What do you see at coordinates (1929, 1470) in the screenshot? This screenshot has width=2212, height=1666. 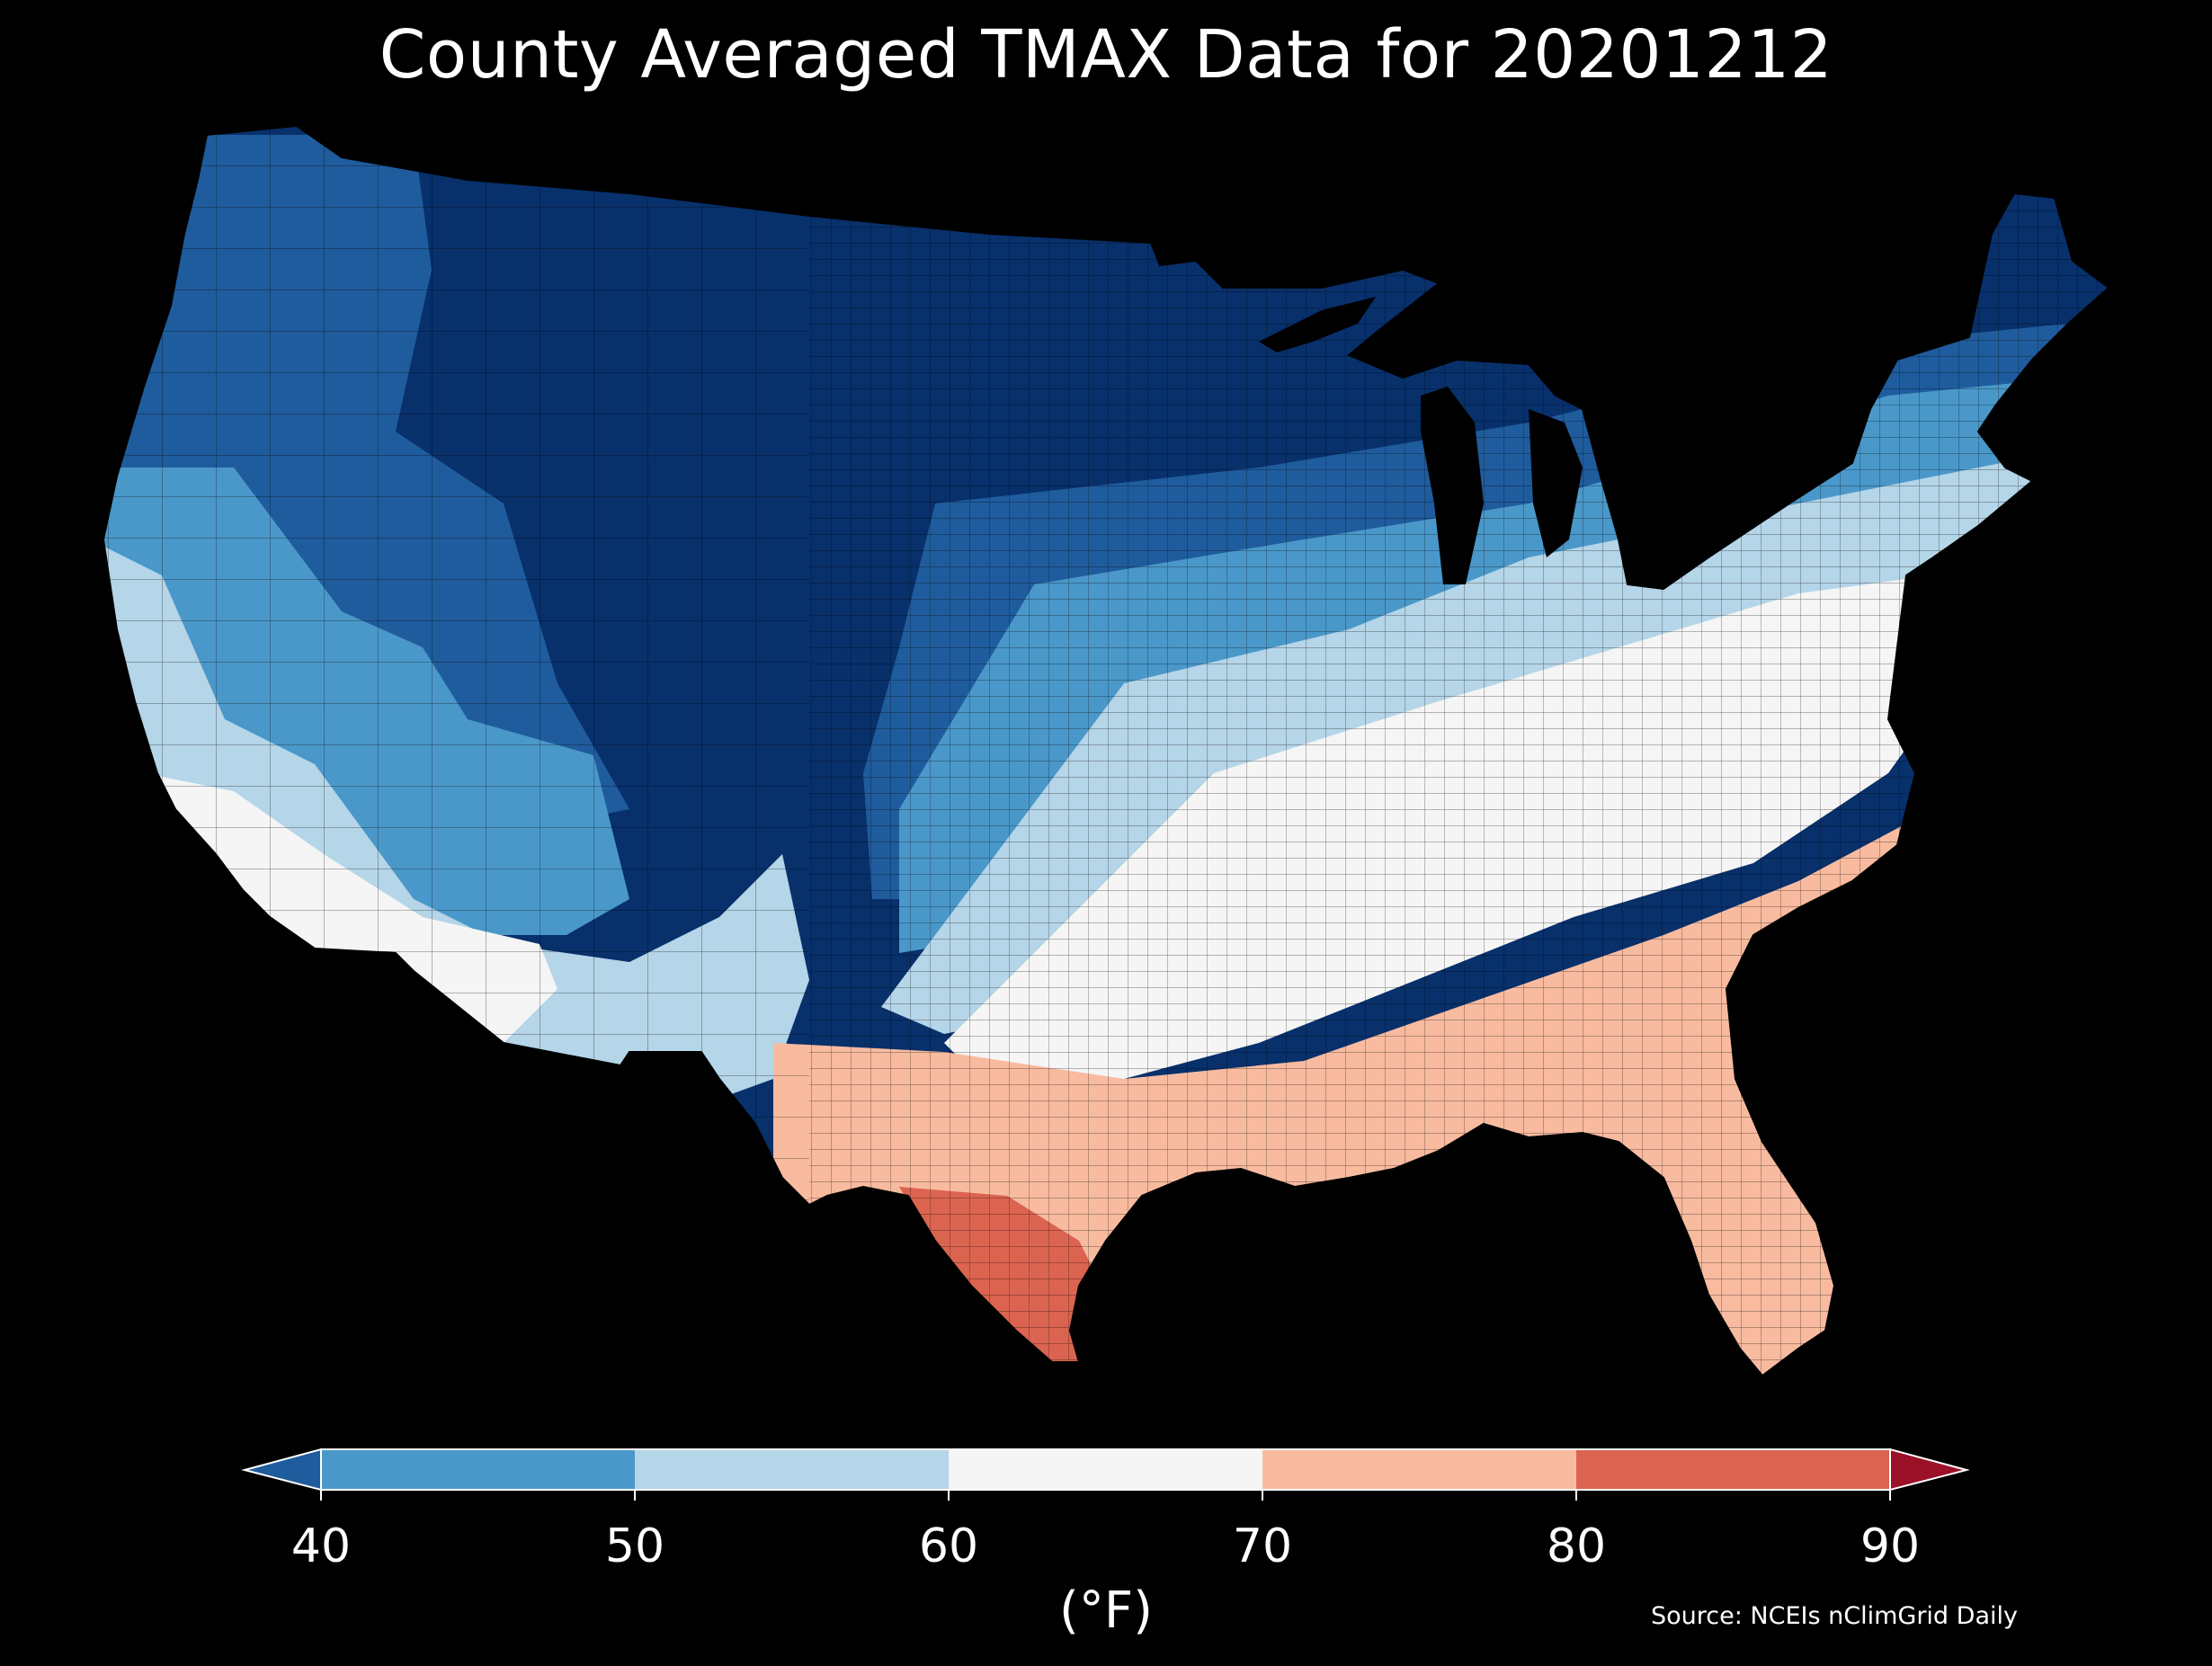 I see `colorbar-extend-over` at bounding box center [1929, 1470].